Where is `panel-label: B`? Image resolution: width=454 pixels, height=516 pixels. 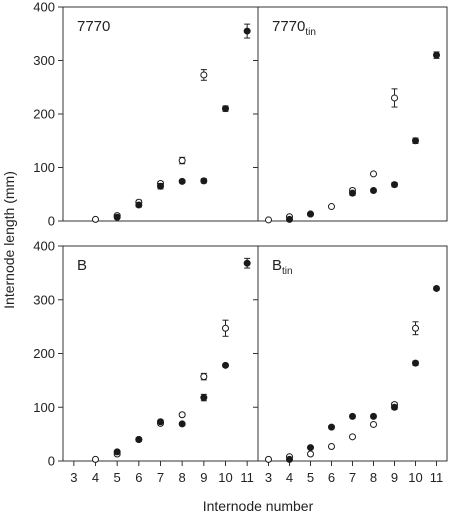 panel-label: B is located at coordinates (82, 265).